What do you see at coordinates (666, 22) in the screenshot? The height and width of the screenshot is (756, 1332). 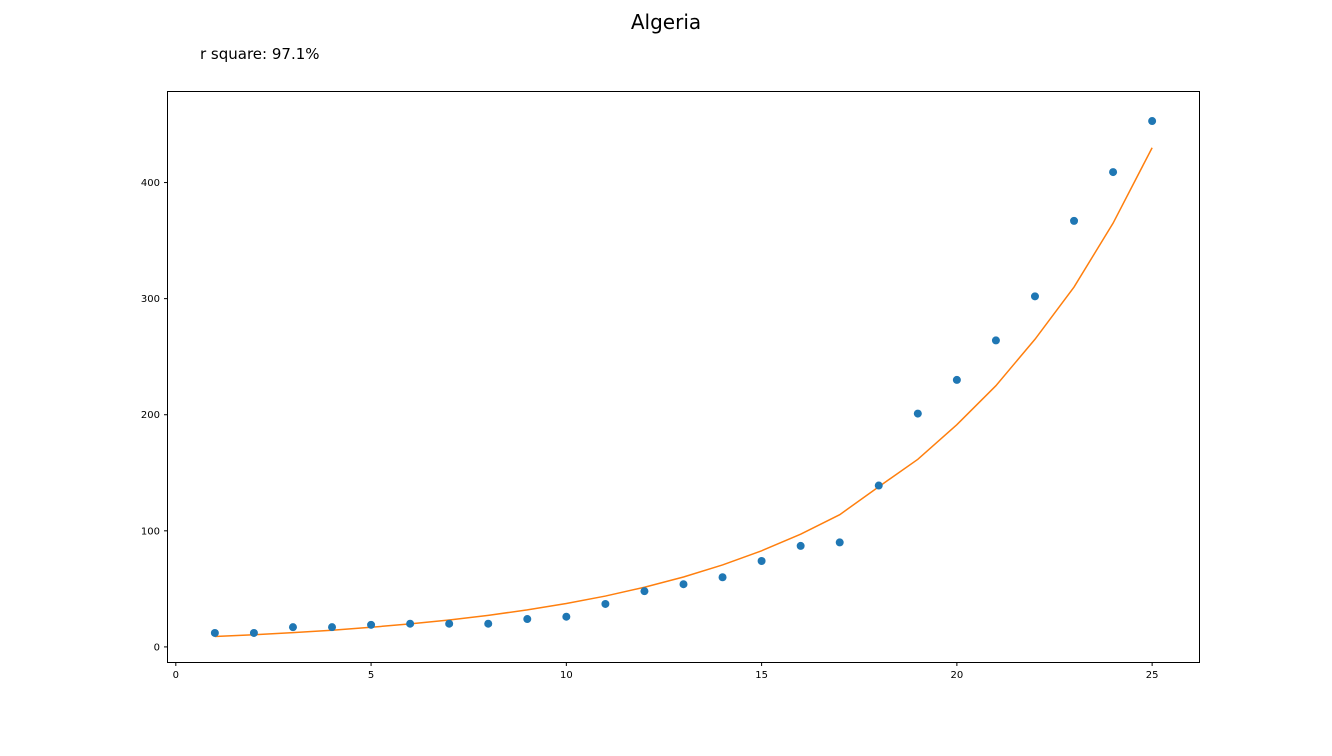 I see `chart-title: Algeria` at bounding box center [666, 22].